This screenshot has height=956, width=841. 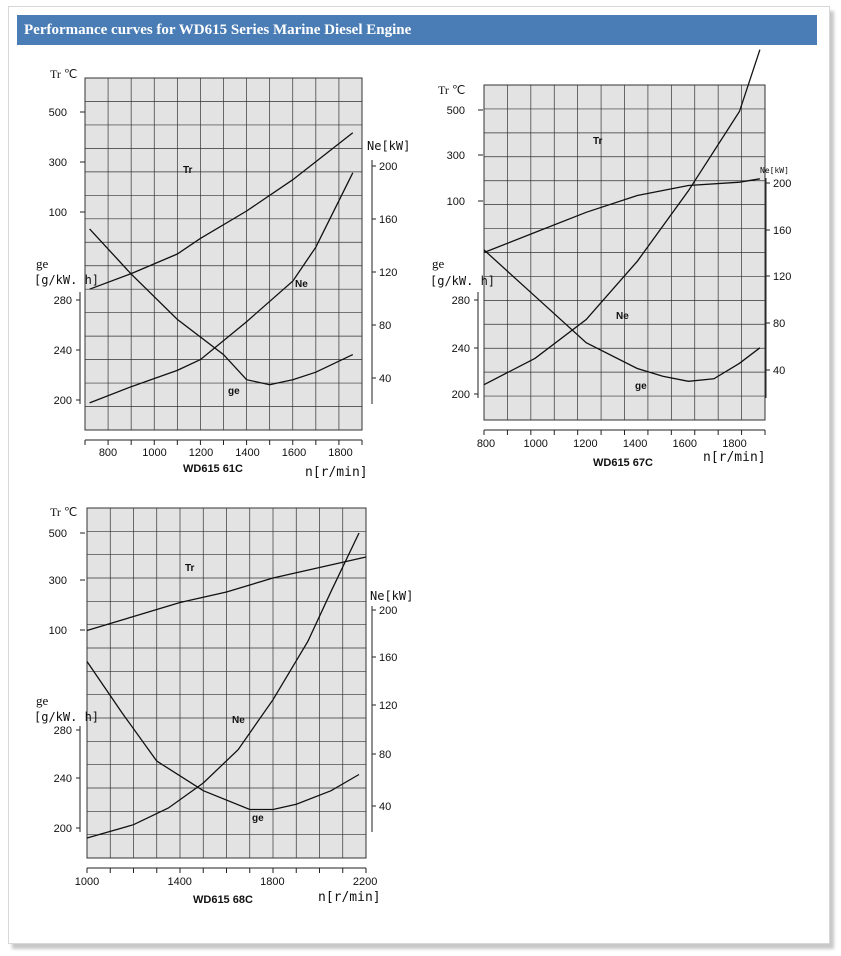 What do you see at coordinates (365, 882) in the screenshot?
I see `x-tick-label: 2200` at bounding box center [365, 882].